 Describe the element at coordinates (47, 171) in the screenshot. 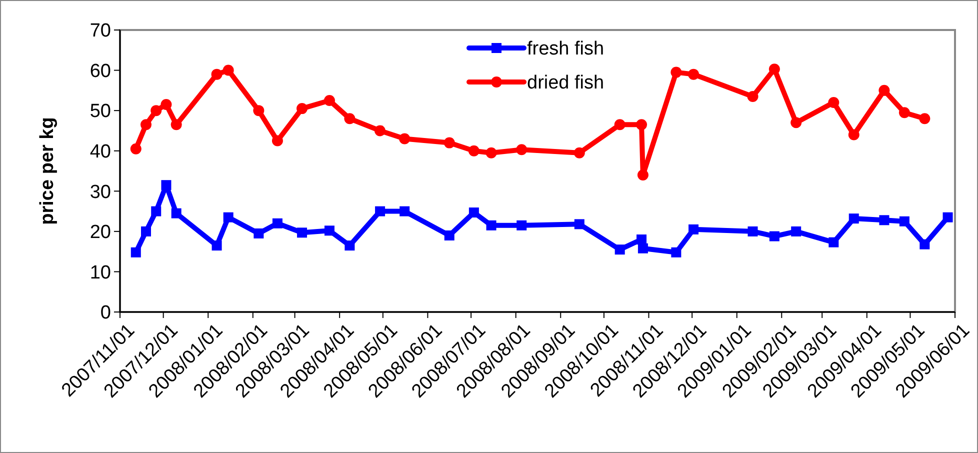

I see `y-axis-title: price per kg` at that location.